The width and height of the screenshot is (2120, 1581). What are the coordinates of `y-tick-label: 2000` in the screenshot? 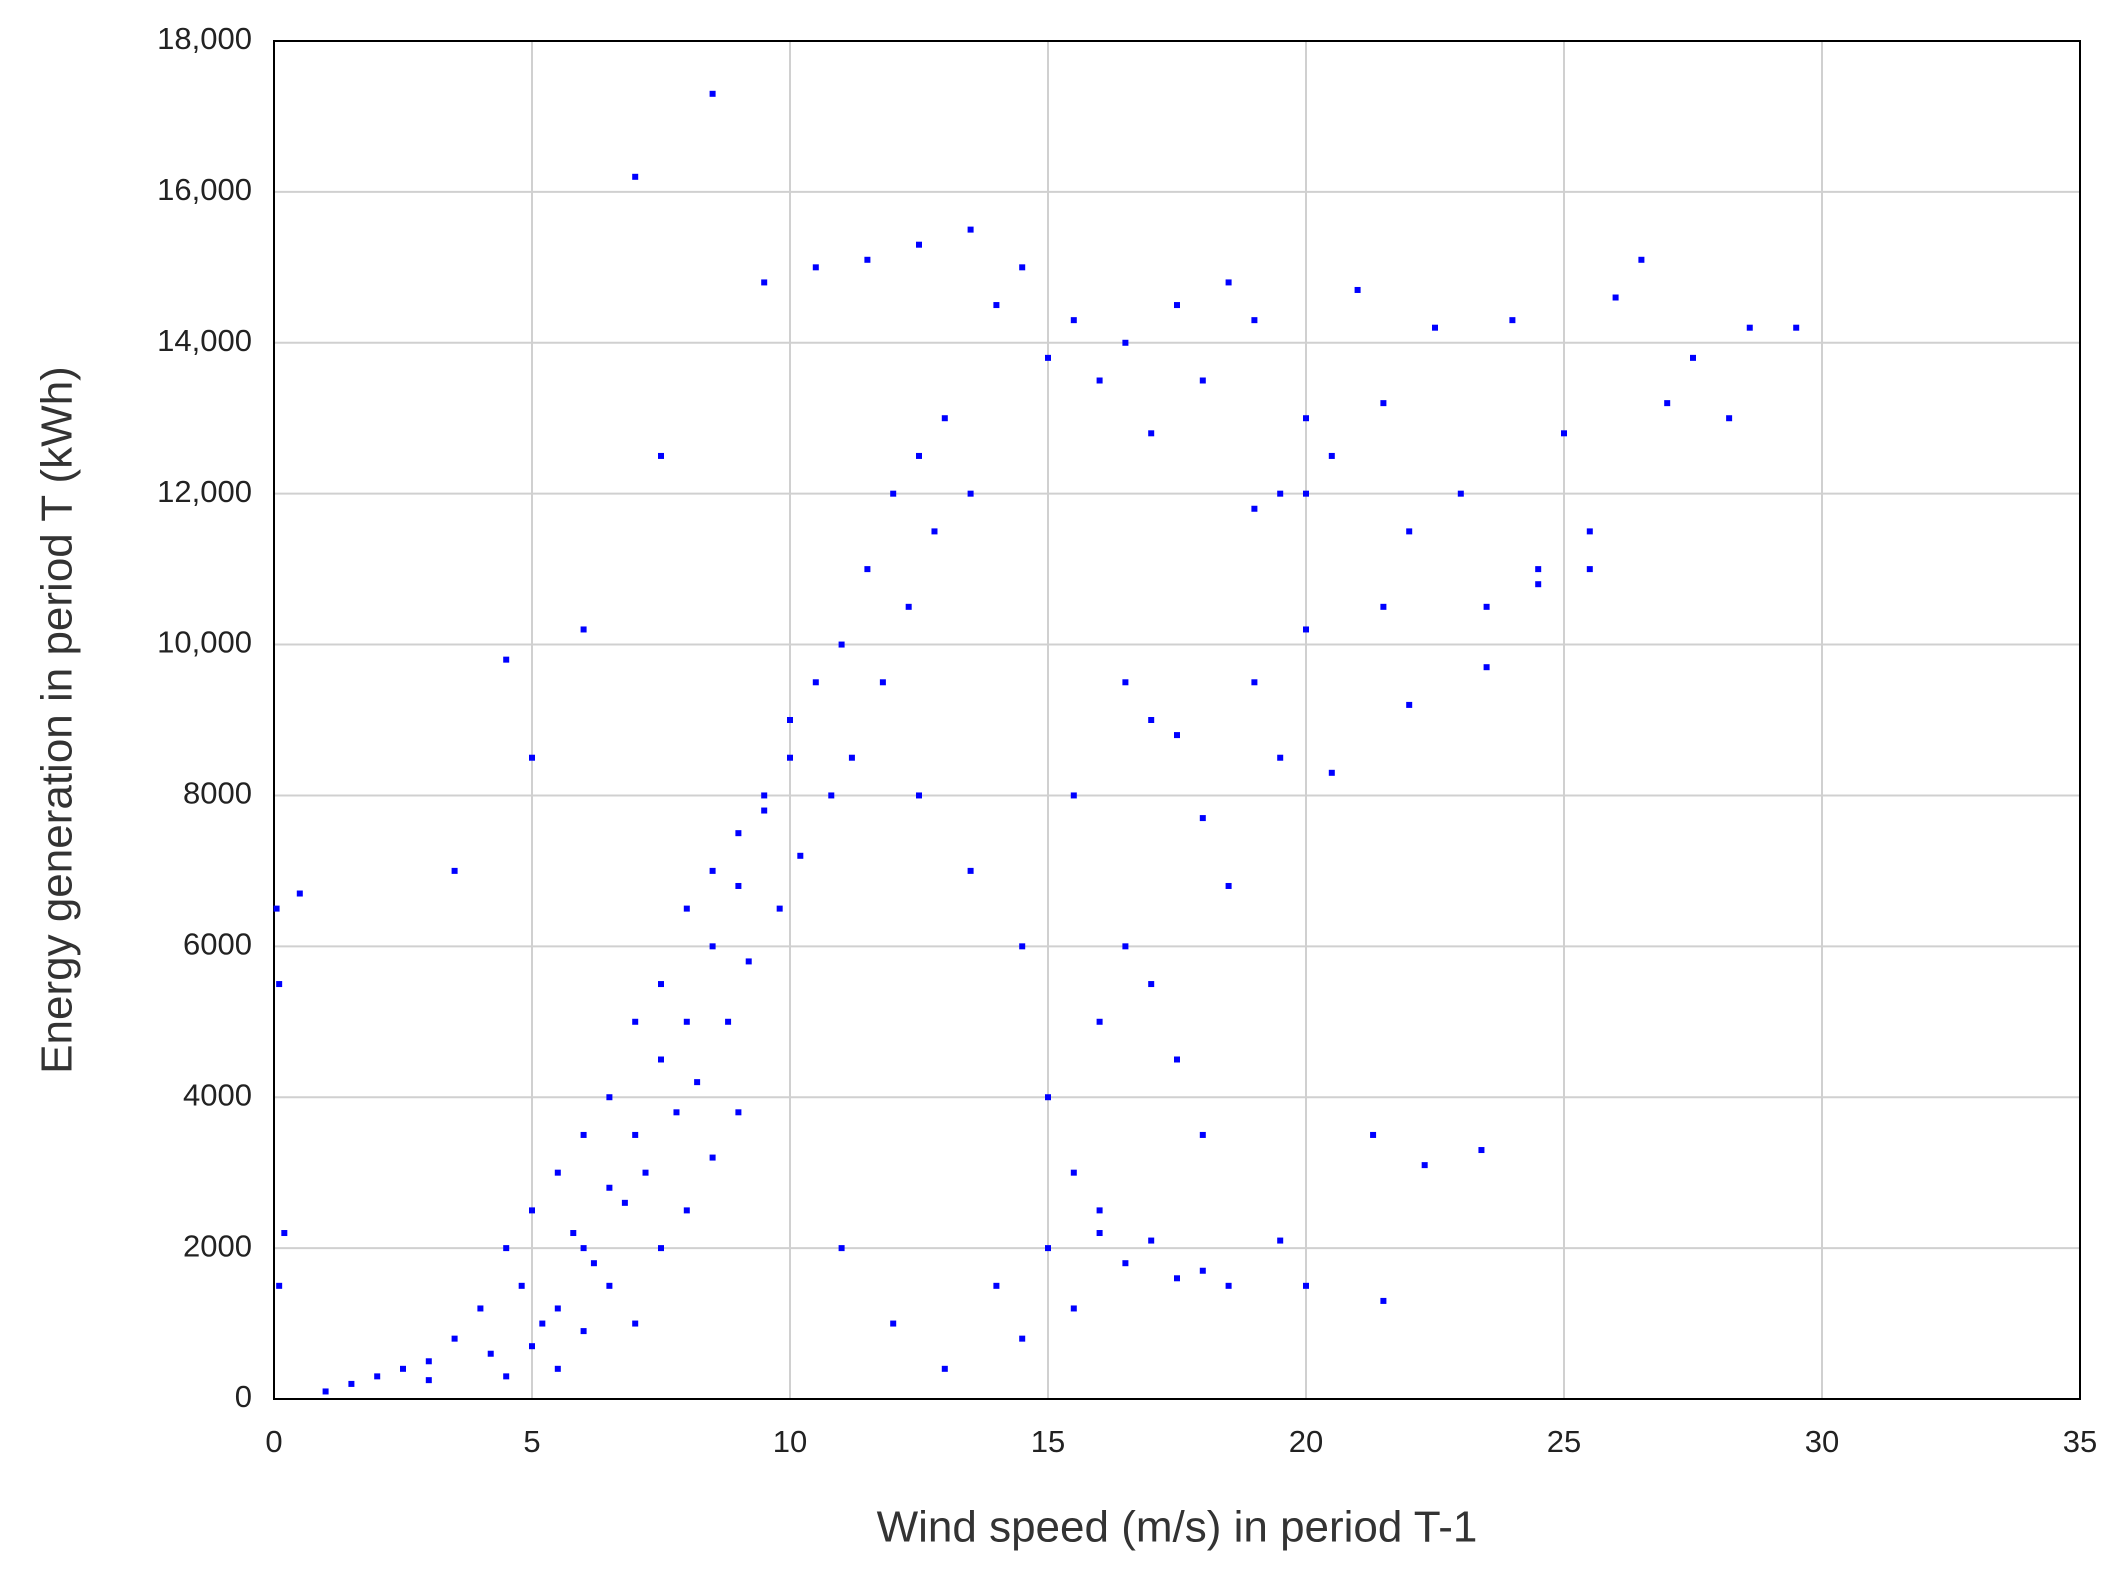 It's located at (217, 1245).